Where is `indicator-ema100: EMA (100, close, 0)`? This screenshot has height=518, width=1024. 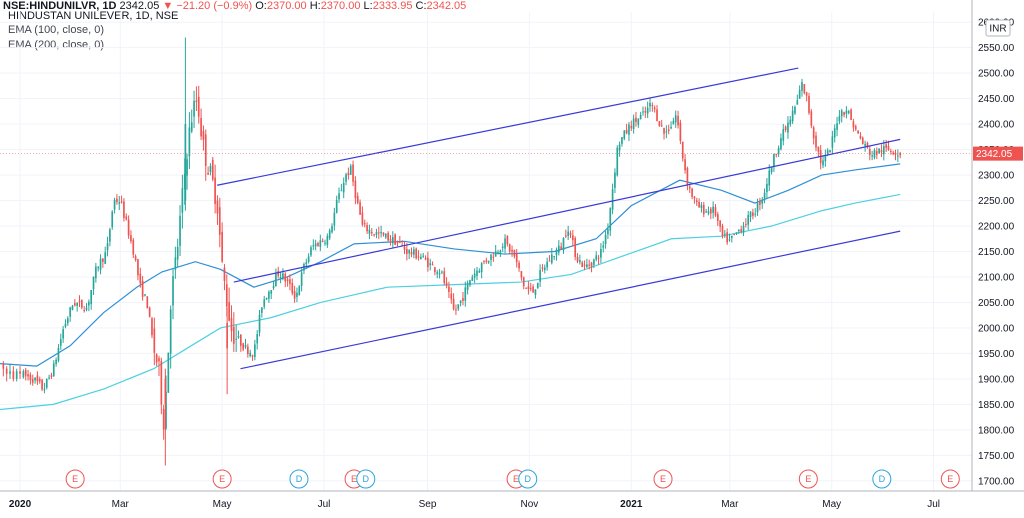
indicator-ema100: EMA (100, close, 0) is located at coordinates (56, 30).